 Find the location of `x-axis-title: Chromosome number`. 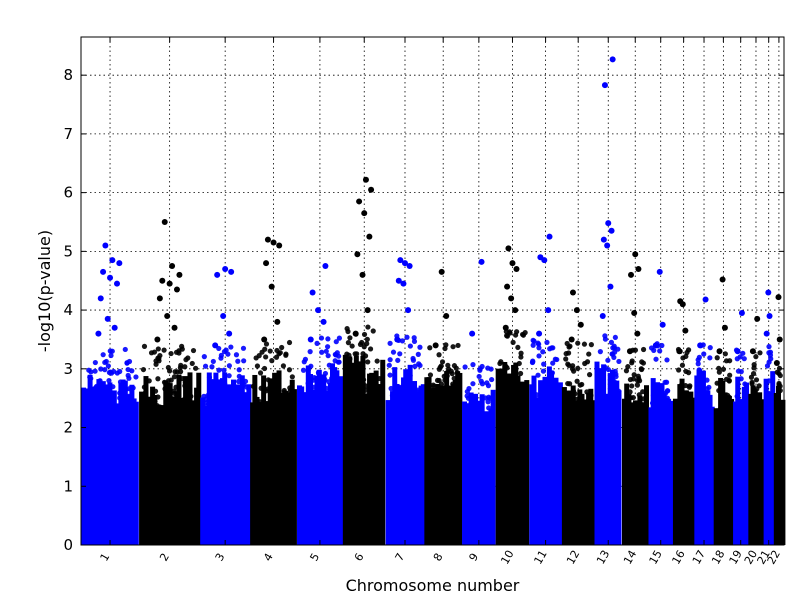

x-axis-title: Chromosome number is located at coordinates (433, 585).